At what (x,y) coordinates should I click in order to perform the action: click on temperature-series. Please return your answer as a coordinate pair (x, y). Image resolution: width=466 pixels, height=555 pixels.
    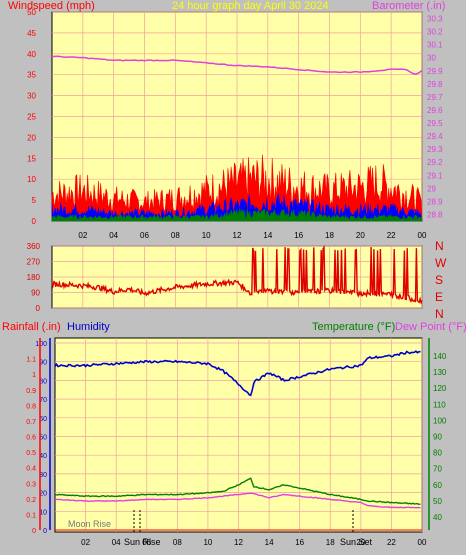
    Looking at the image, I should click on (237, 491).